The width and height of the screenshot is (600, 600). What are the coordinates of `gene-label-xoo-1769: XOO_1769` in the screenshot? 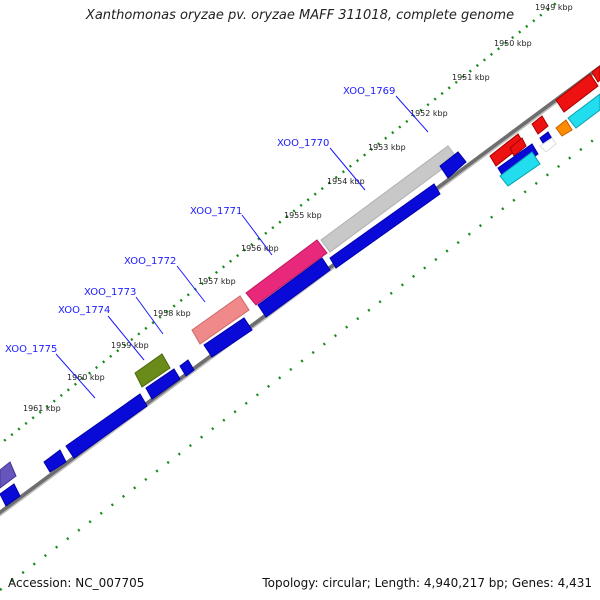 It's located at (369, 91).